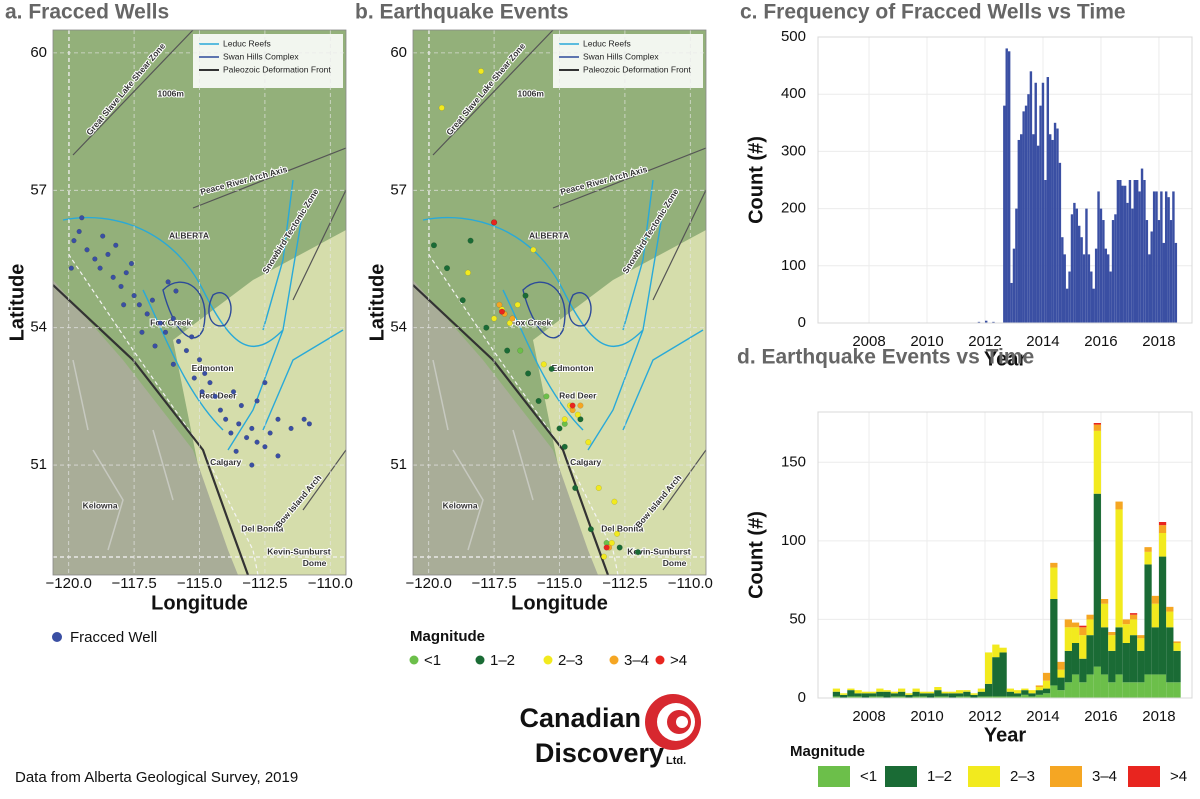  What do you see at coordinates (38, 189) in the screenshot?
I see `y-tick-label: 57` at bounding box center [38, 189].